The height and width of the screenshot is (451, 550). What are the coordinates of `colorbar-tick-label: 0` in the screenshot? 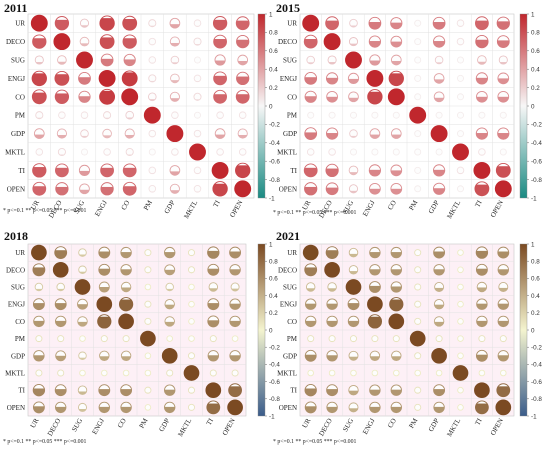 It's located at (533, 330).